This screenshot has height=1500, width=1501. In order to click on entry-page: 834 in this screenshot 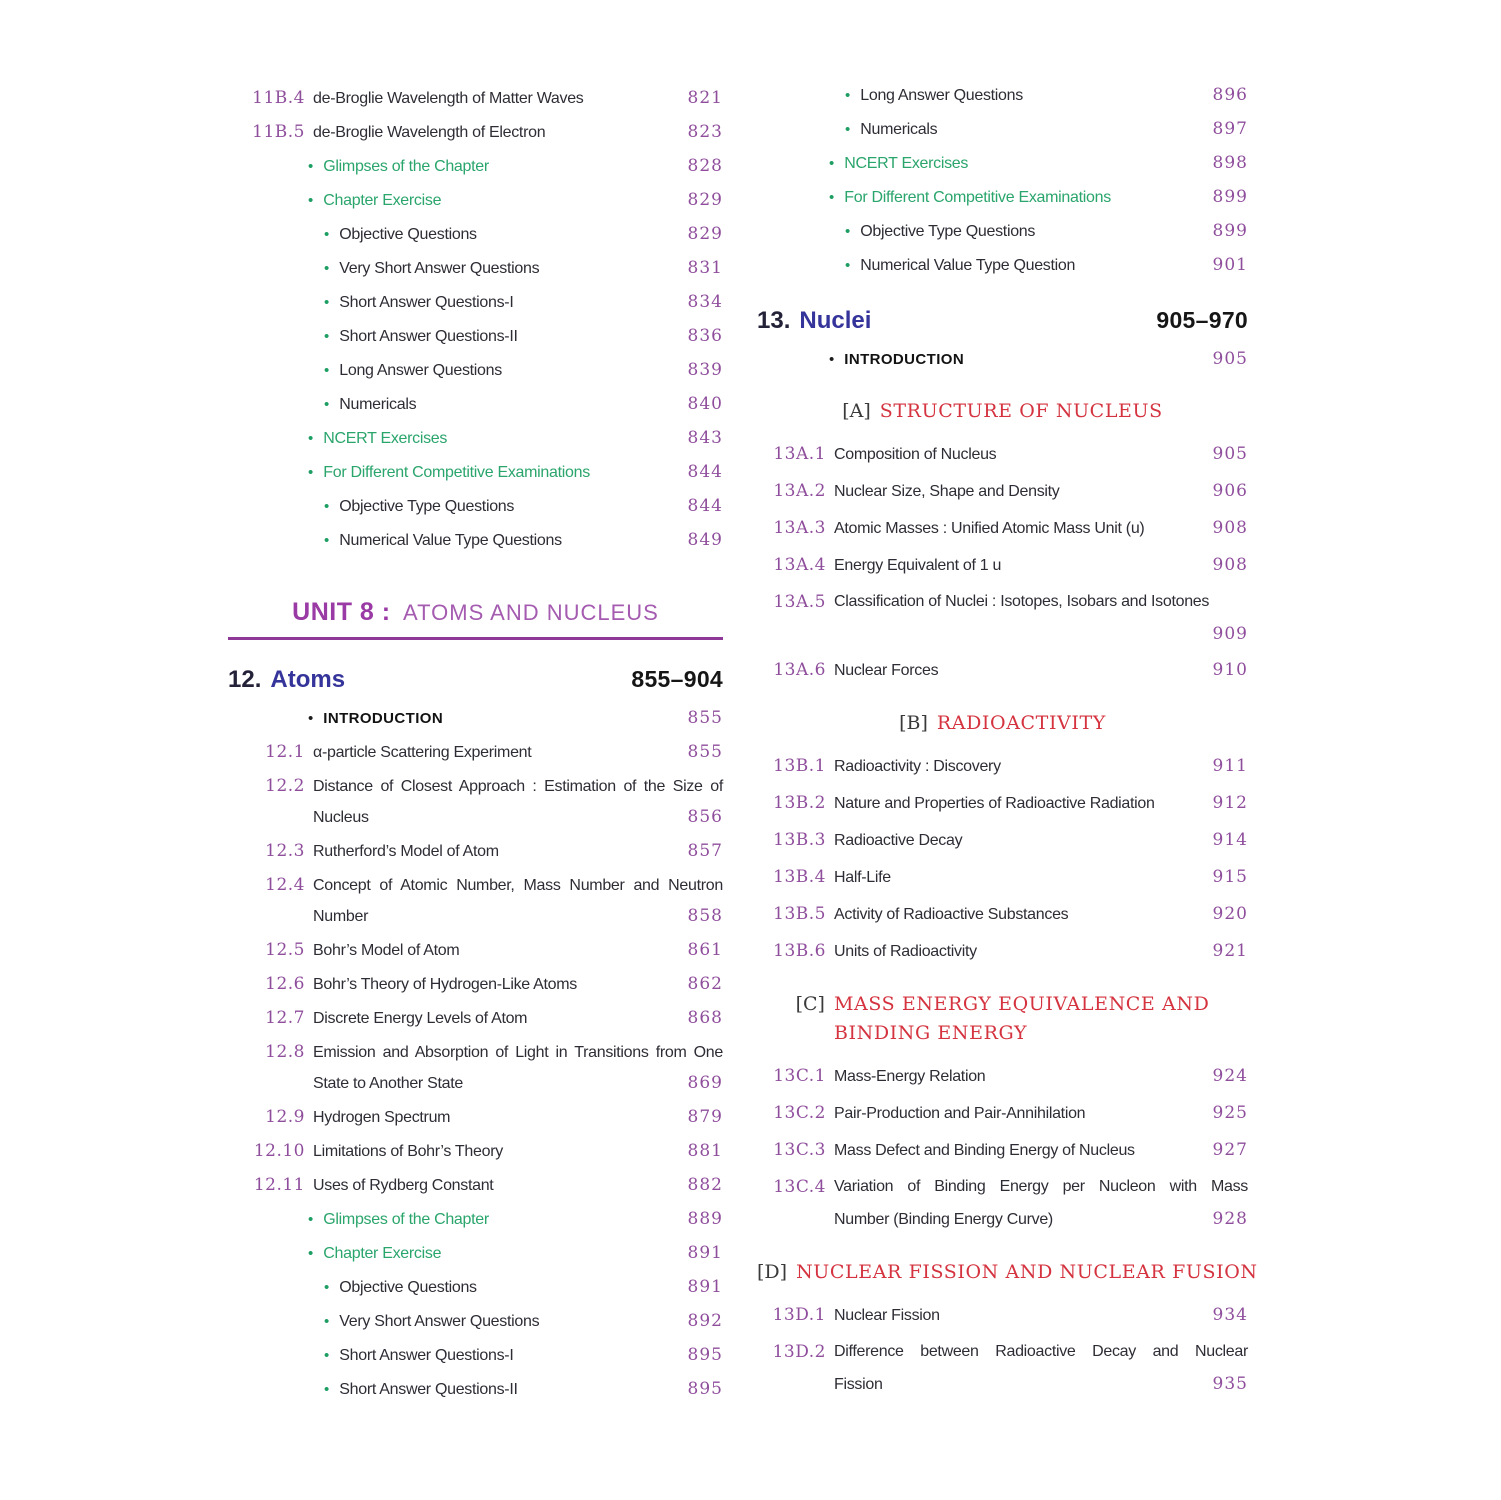, I will do `click(705, 302)`.